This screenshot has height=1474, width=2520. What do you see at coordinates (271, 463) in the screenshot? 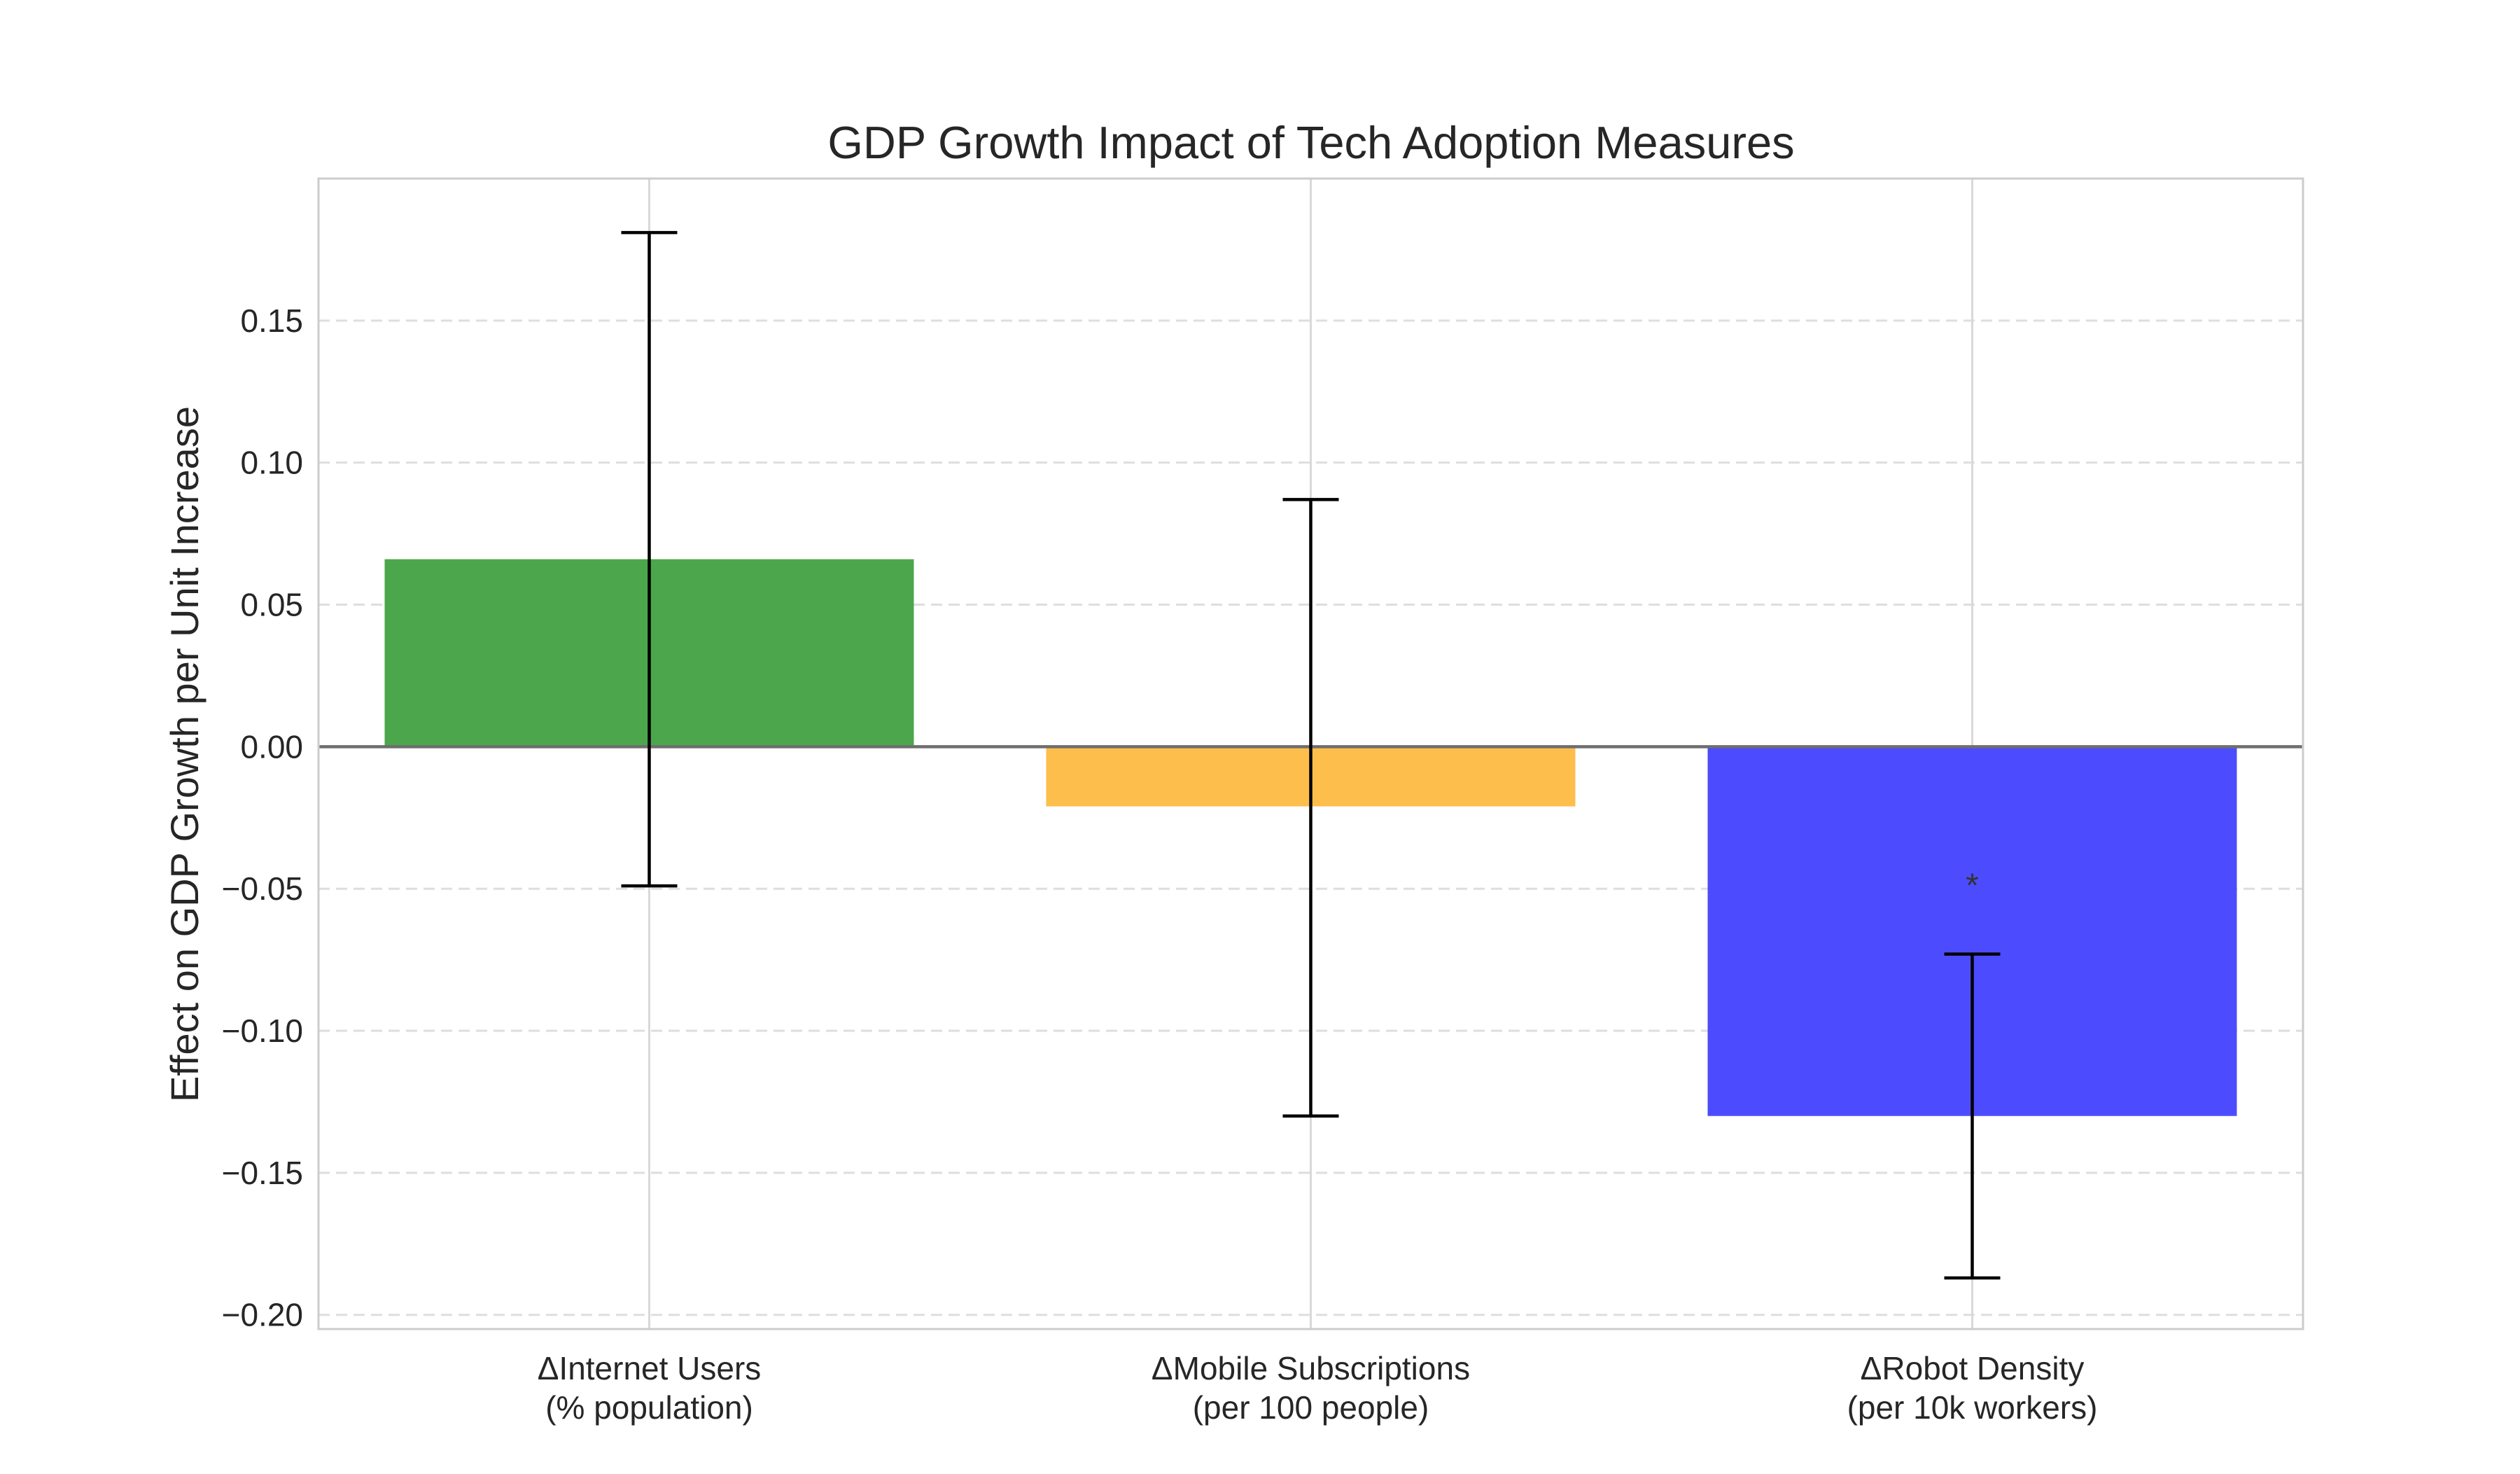
I see `y-tick-label: 0.10` at bounding box center [271, 463].